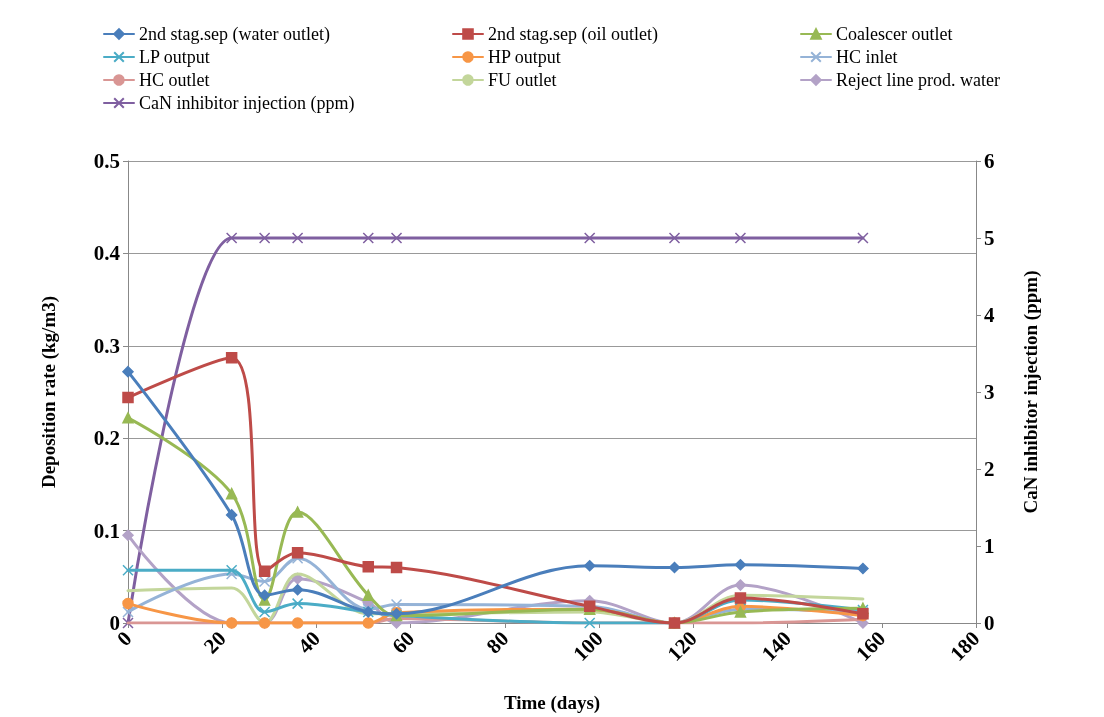 The image size is (1104, 717). I want to click on legend-label: LP output, so click(174, 57).